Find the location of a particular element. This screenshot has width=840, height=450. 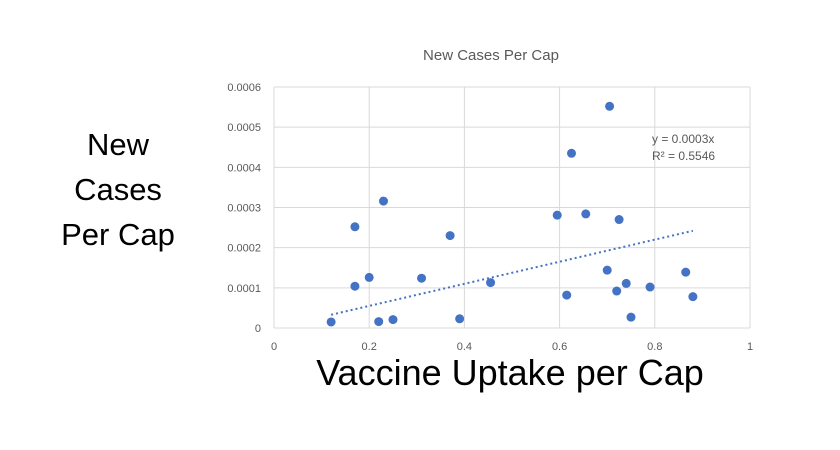

x-axis-label: Vaccine Uptake per Cap is located at coordinates (510, 372).